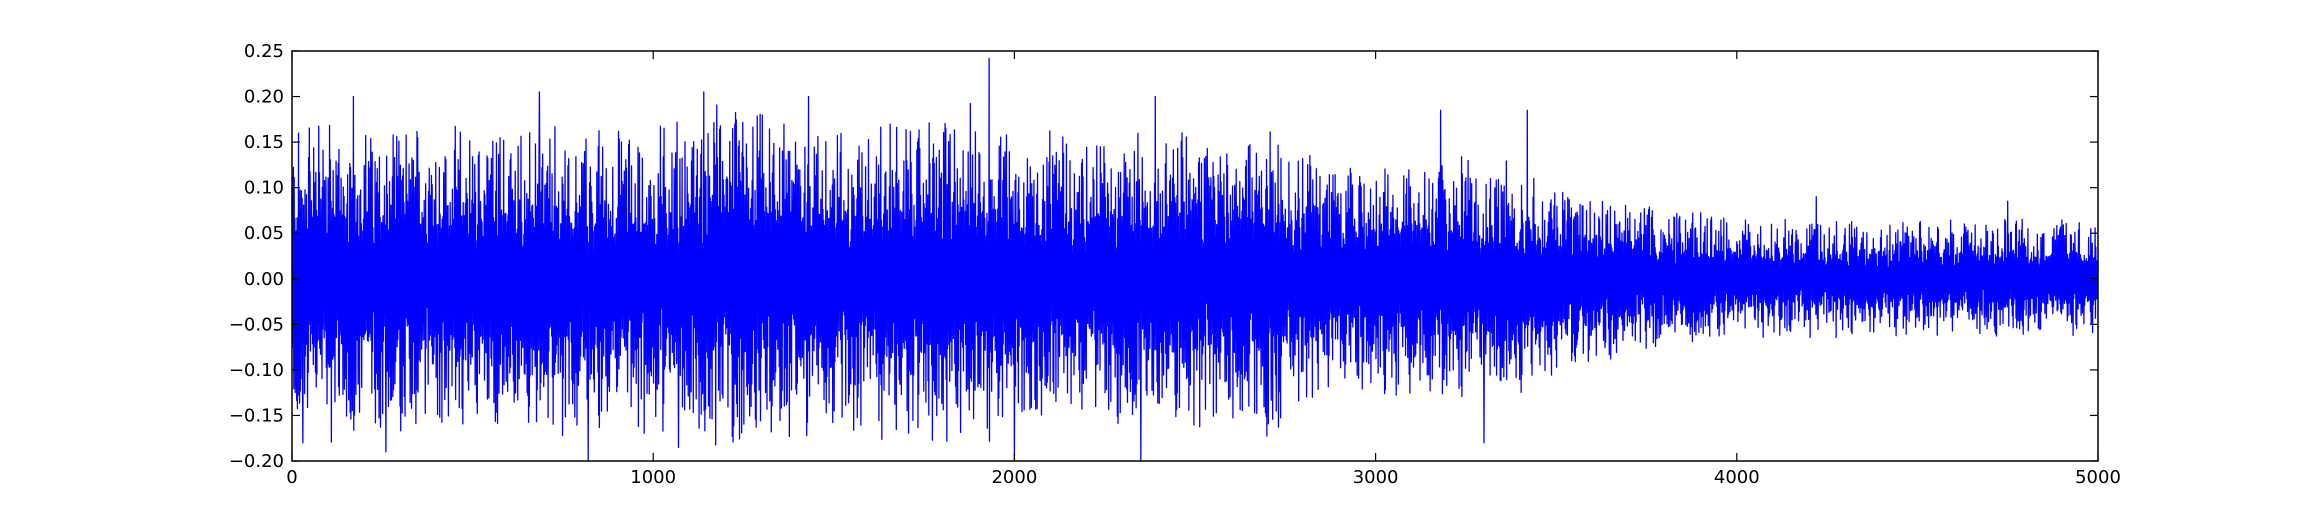 This screenshot has width=2318, height=512. I want to click on y-tick-label: −0.10, so click(256, 370).